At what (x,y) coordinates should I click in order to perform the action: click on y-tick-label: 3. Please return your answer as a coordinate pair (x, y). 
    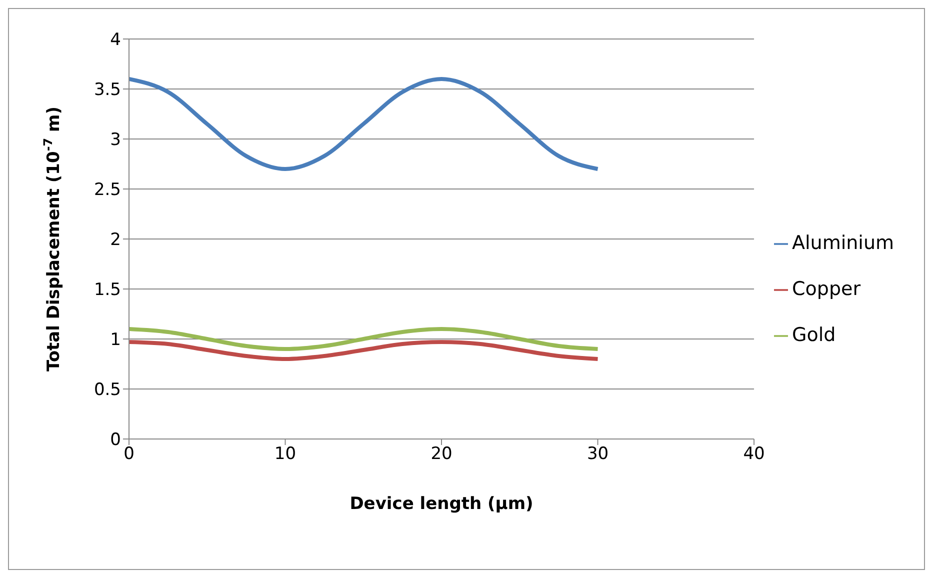
    Looking at the image, I should click on (115, 140).